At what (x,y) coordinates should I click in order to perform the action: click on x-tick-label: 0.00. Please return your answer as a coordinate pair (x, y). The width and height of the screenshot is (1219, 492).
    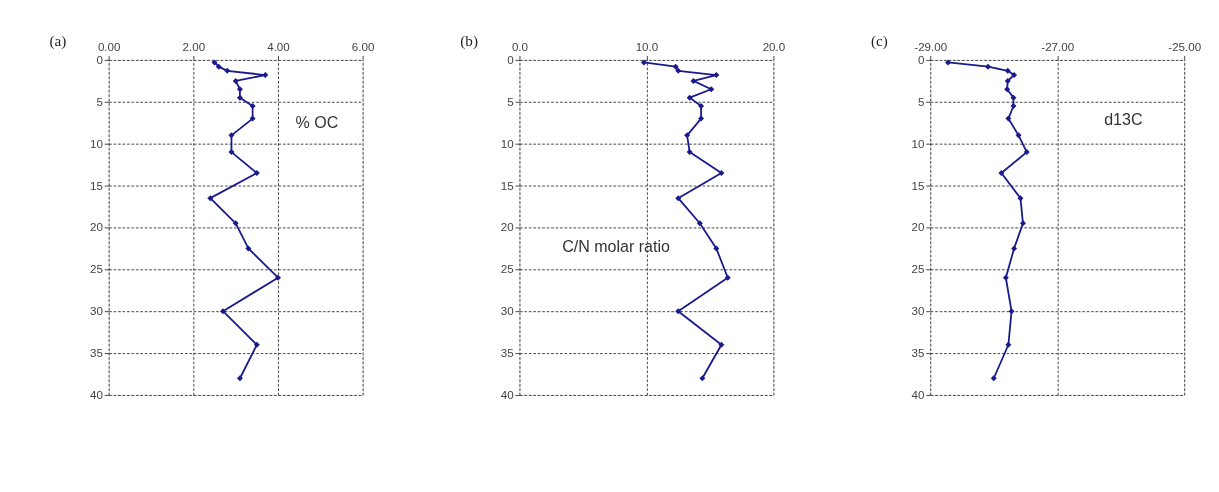
    Looking at the image, I should click on (109, 47).